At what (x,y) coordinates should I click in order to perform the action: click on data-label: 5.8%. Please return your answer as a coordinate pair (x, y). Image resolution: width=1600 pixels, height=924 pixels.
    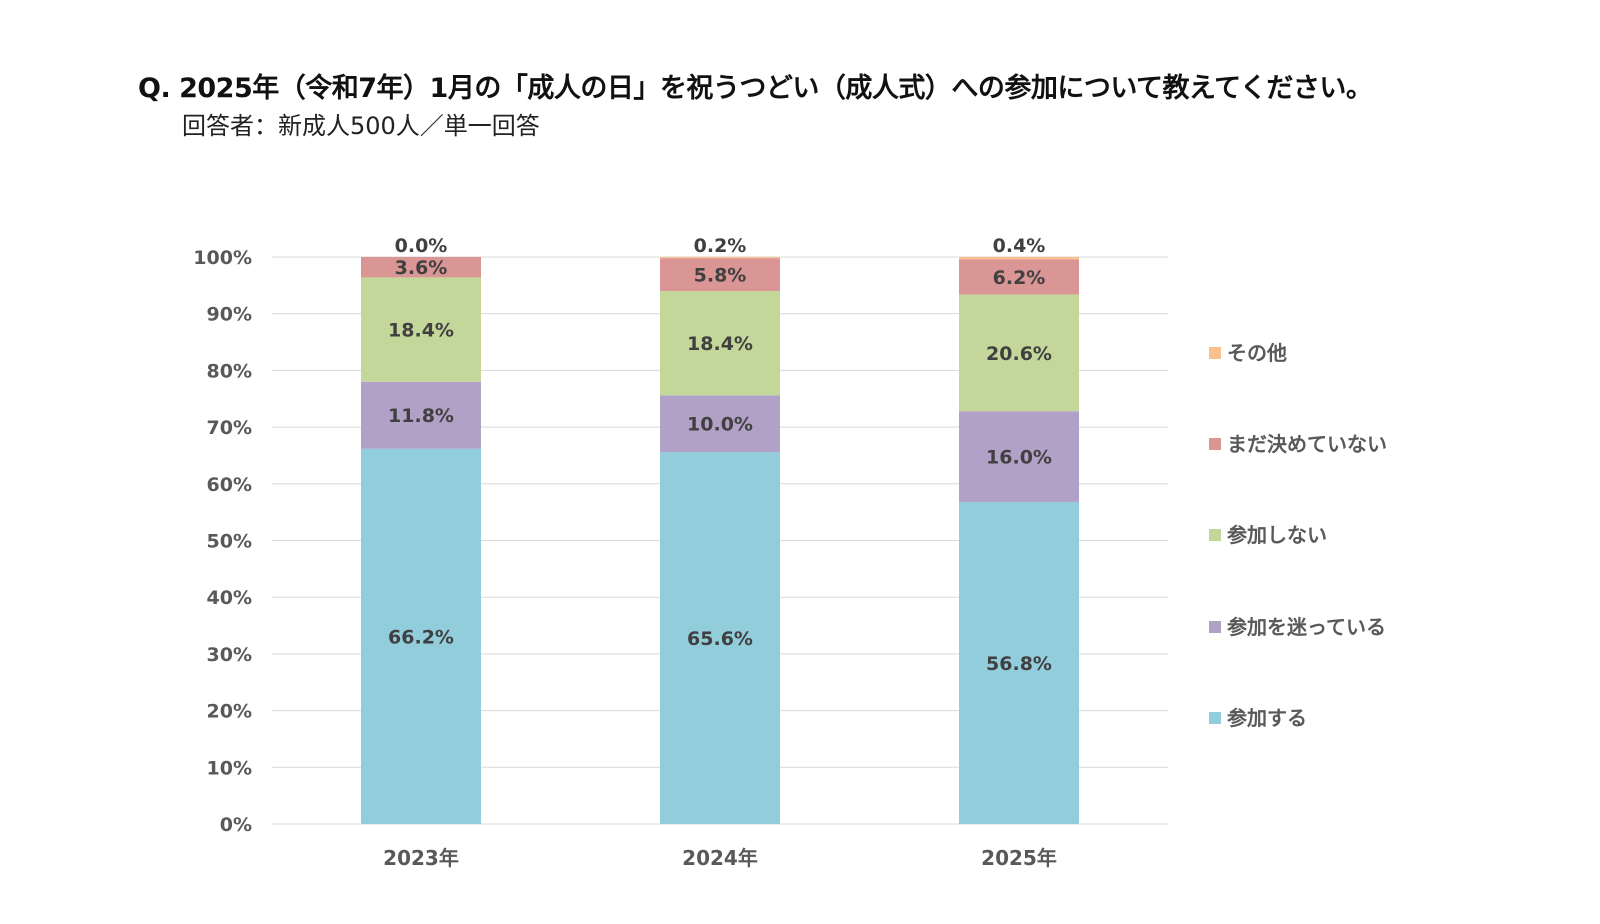
    Looking at the image, I should click on (720, 276).